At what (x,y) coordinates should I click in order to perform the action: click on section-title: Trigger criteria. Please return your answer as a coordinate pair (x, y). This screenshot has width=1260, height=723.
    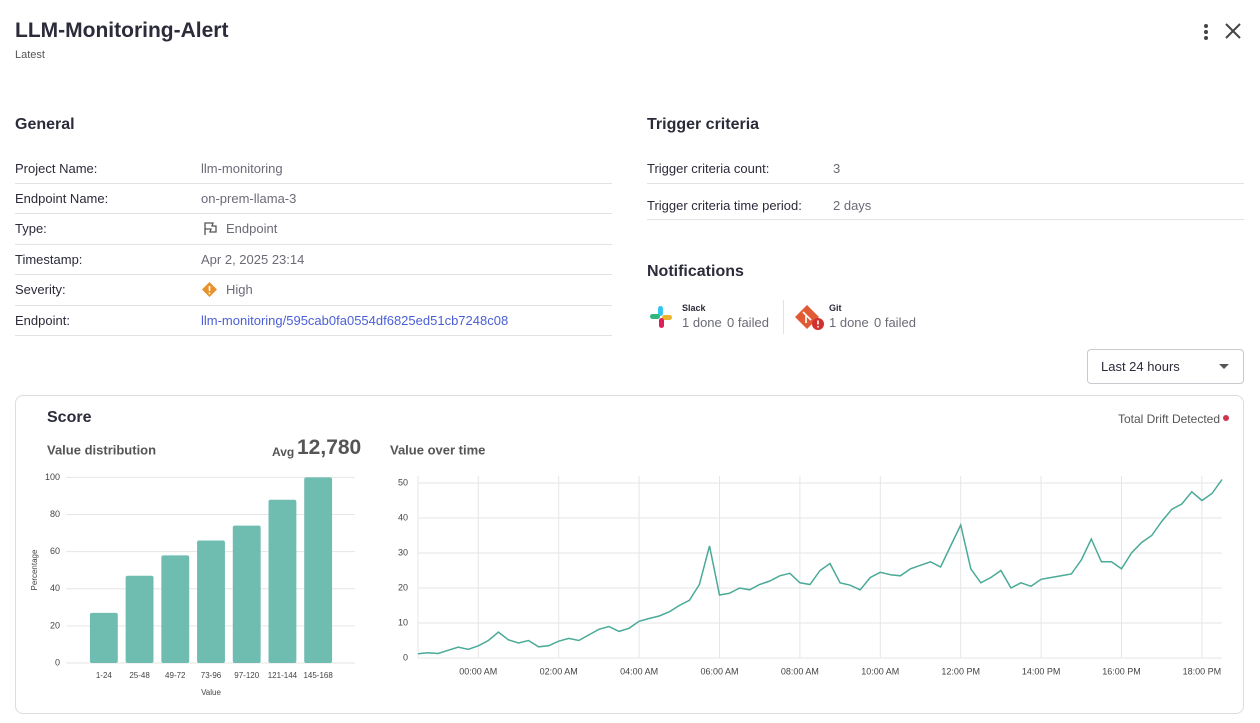
    Looking at the image, I should click on (703, 124).